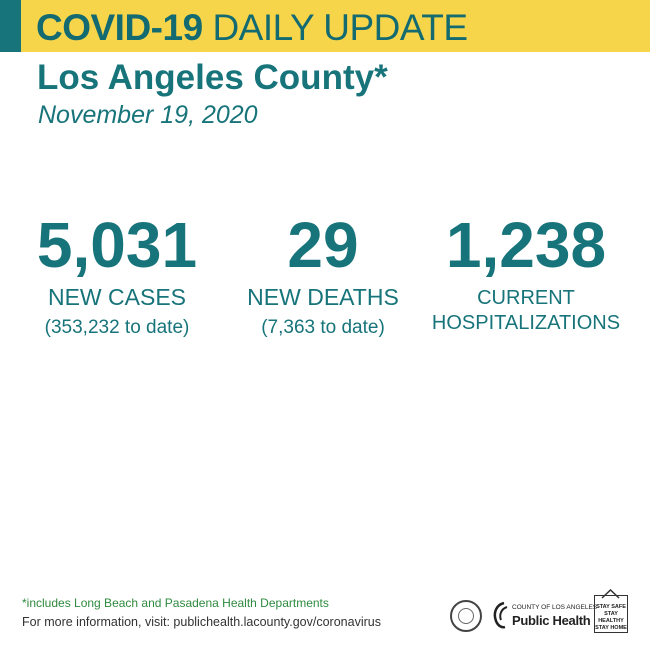  I want to click on deaths-to-date: (7,363 to date), so click(323, 327).